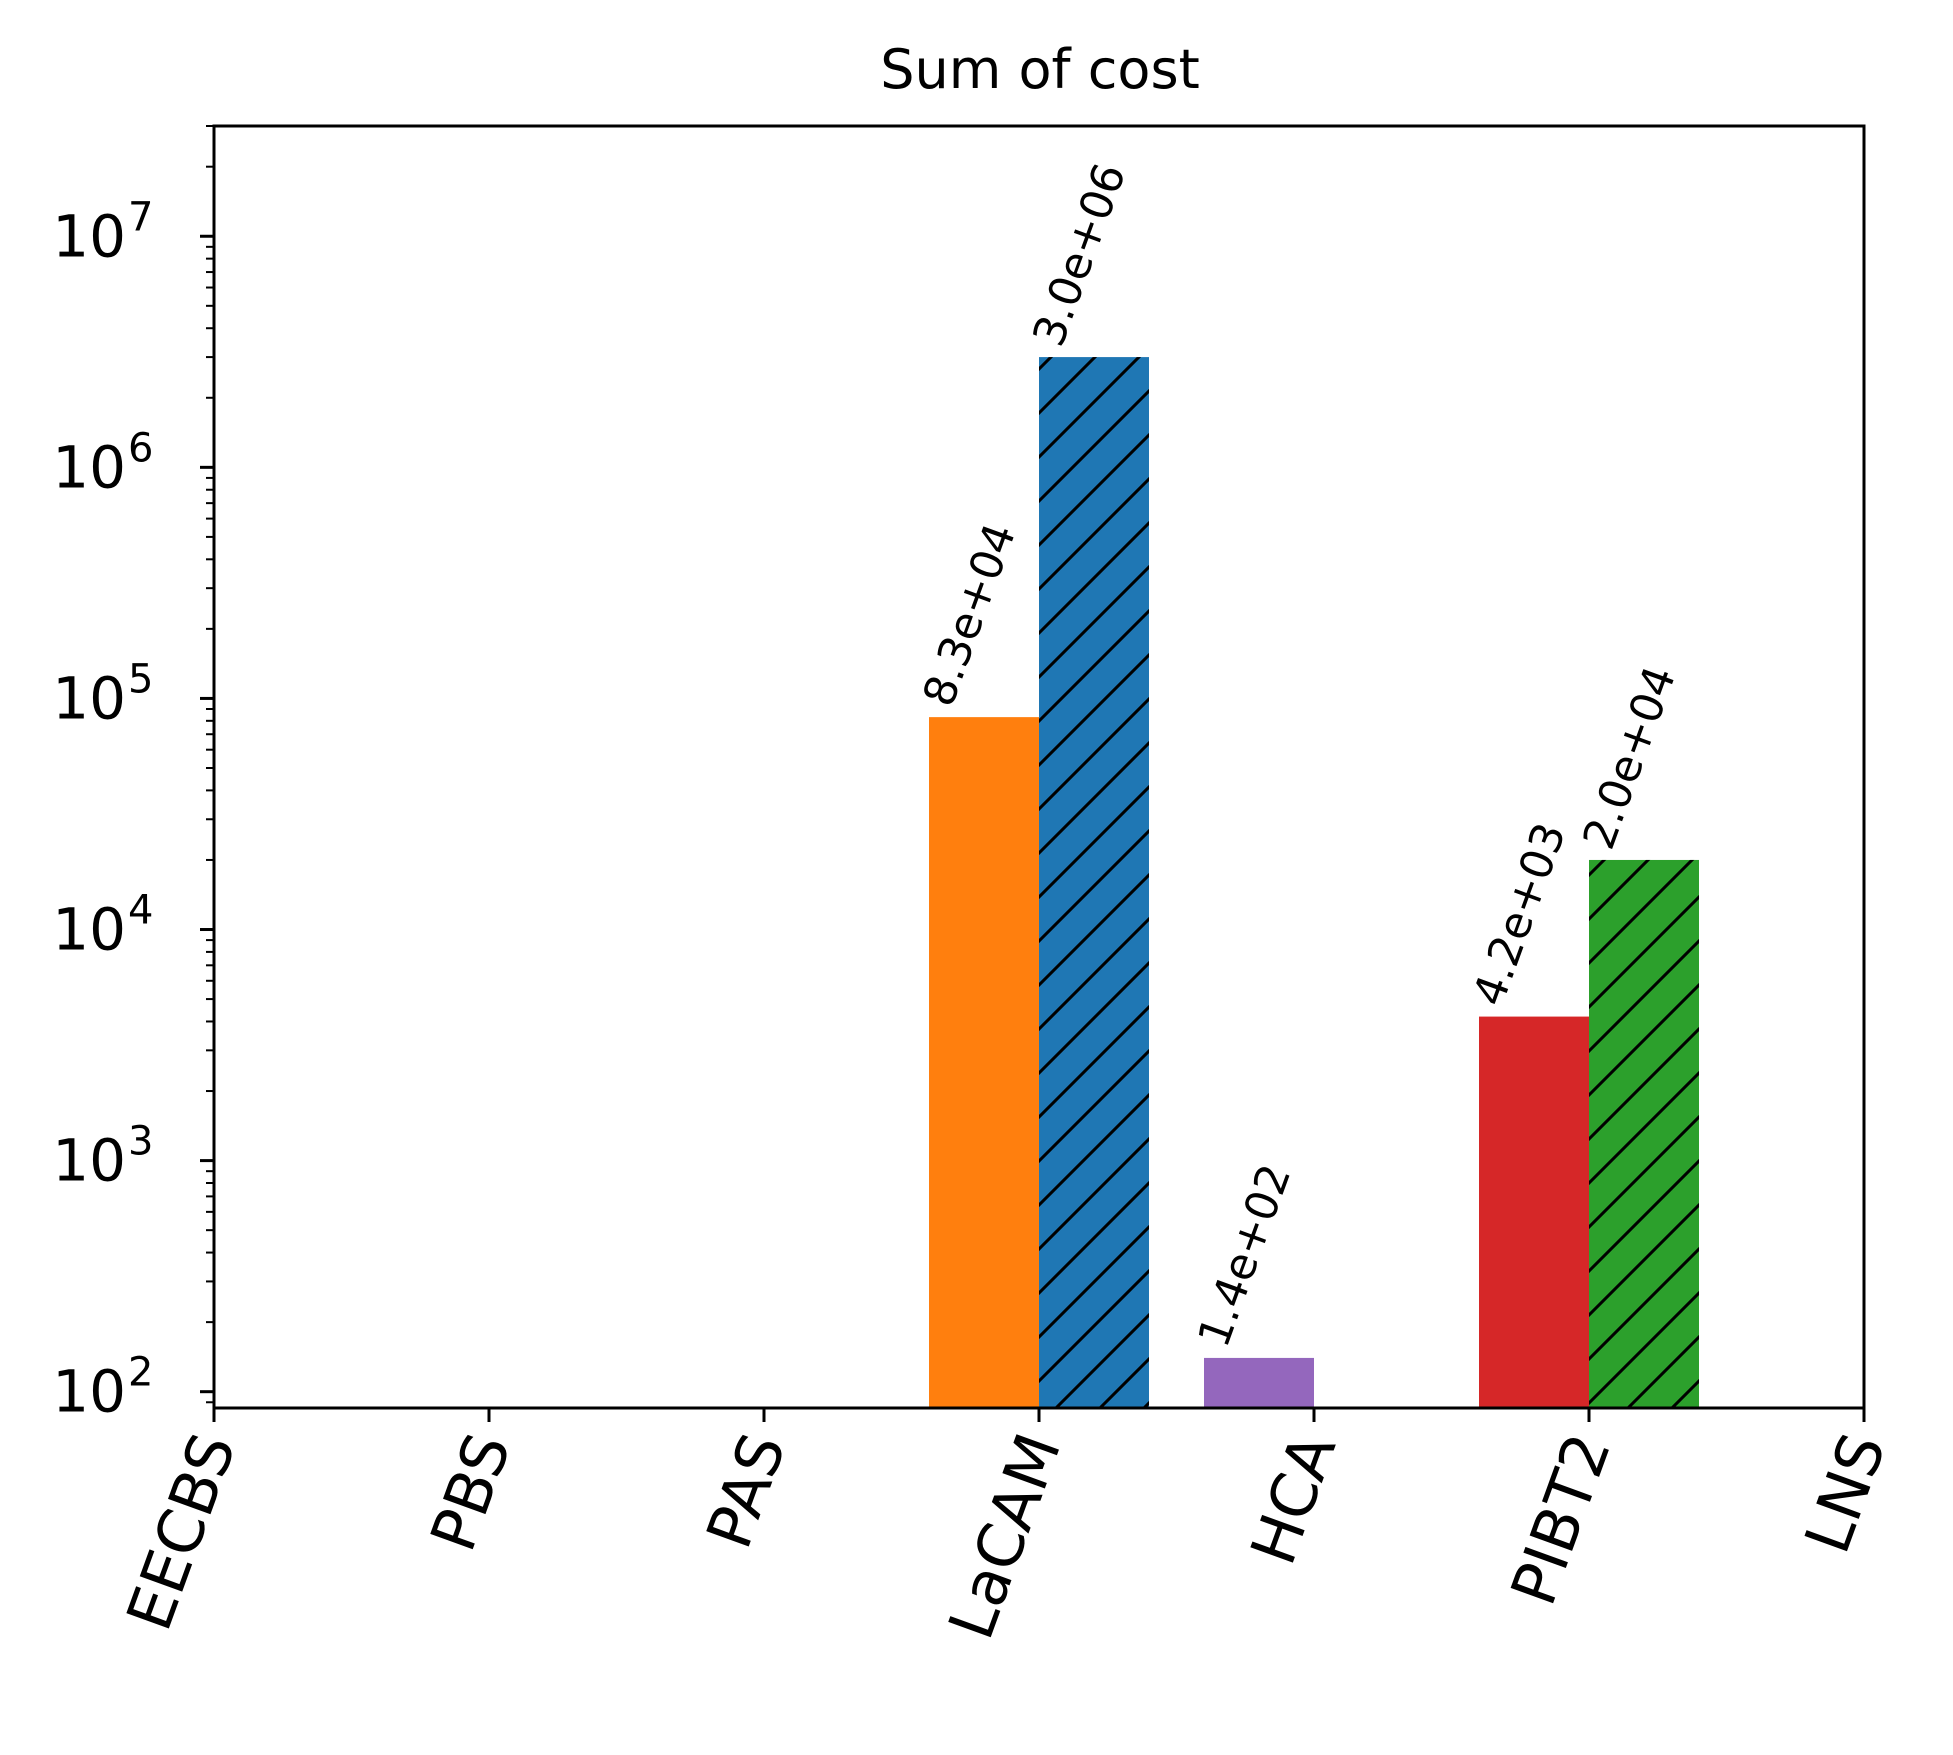 The height and width of the screenshot is (1755, 1953). What do you see at coordinates (140, 448) in the screenshot?
I see `y-tick-exponent: 6` at bounding box center [140, 448].